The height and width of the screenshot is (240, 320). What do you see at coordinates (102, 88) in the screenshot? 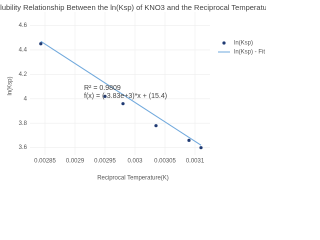
I see `annotation: R² = 0.9809` at bounding box center [102, 88].